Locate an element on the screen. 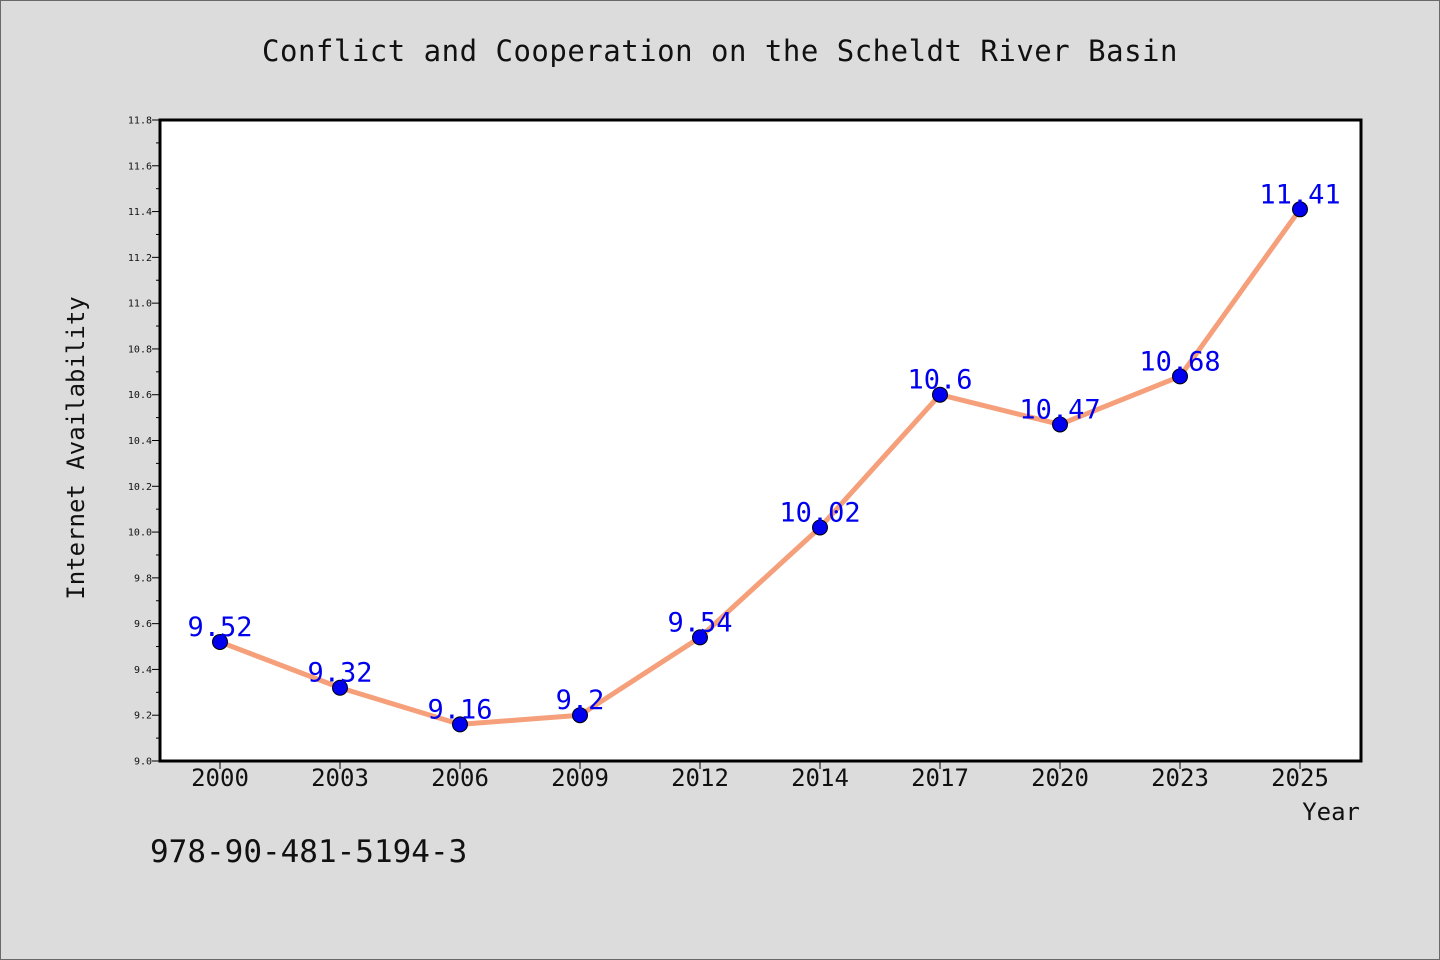 The height and width of the screenshot is (960, 1440). x-tick-label: 2023 is located at coordinates (1180, 778).